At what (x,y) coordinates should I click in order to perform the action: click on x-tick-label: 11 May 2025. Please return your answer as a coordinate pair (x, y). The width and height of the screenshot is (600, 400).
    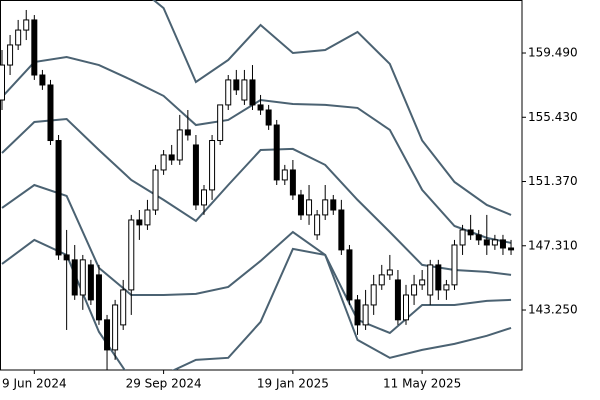
    Looking at the image, I should click on (422, 384).